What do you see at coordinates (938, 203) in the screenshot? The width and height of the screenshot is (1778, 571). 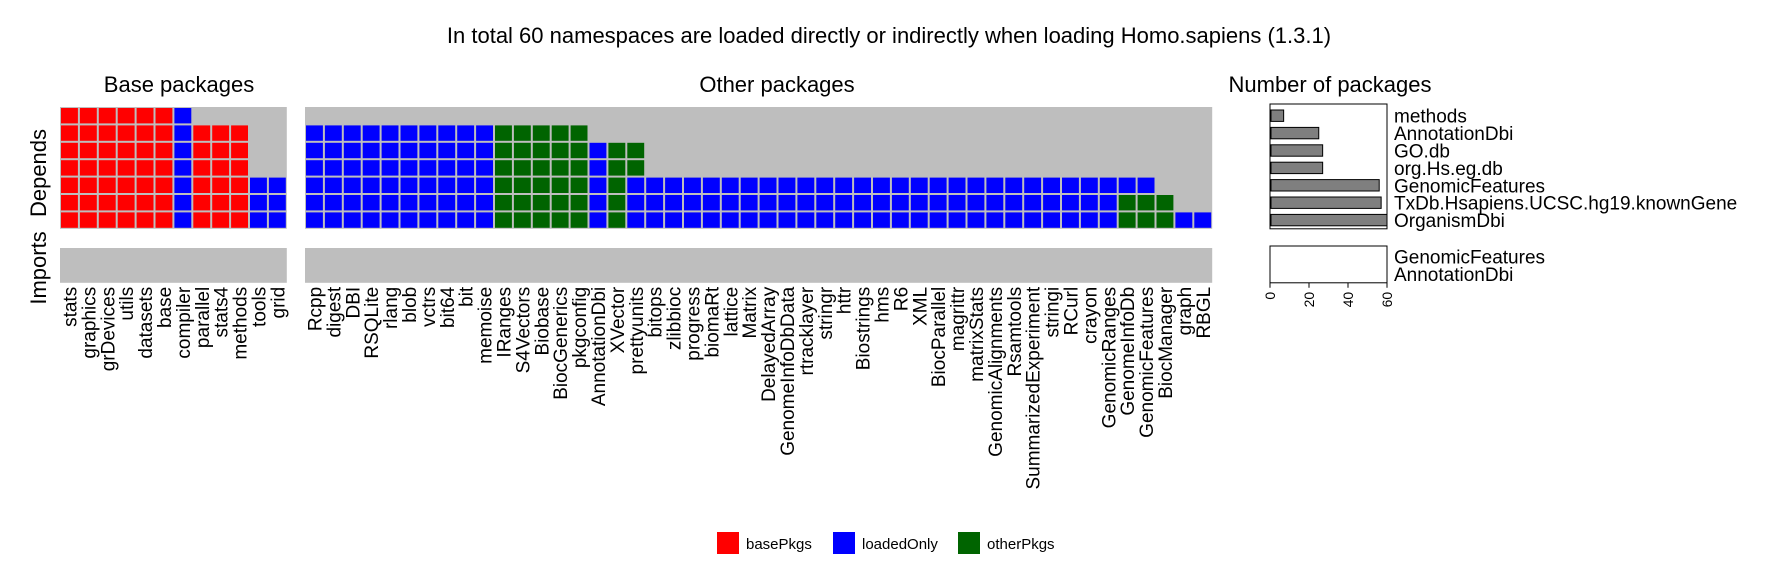 I see `other-cell-depends-BiocParallel-TxDb.Hsapiens.UCSC.hg19.knownGene` at bounding box center [938, 203].